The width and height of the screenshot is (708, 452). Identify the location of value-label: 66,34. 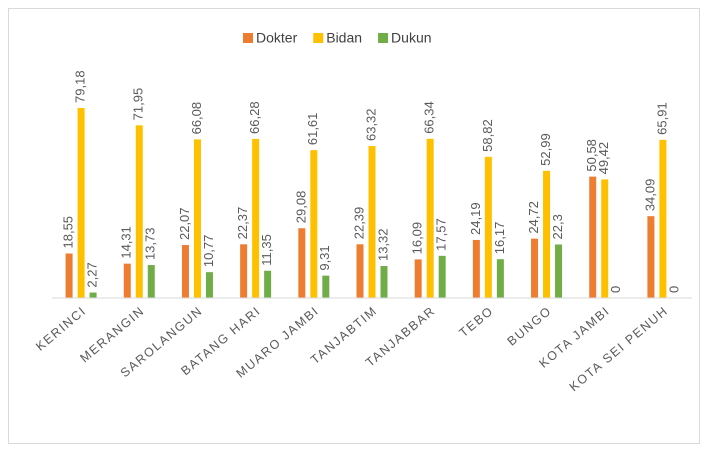
(429, 117).